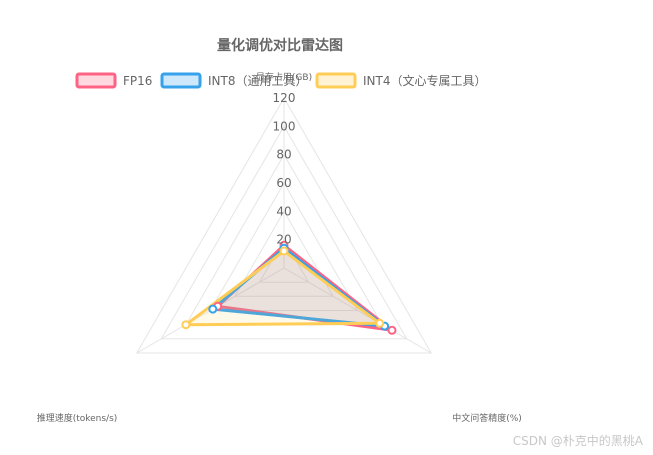 This screenshot has height=455, width=653. I want to click on radar-series, so click(289, 287).